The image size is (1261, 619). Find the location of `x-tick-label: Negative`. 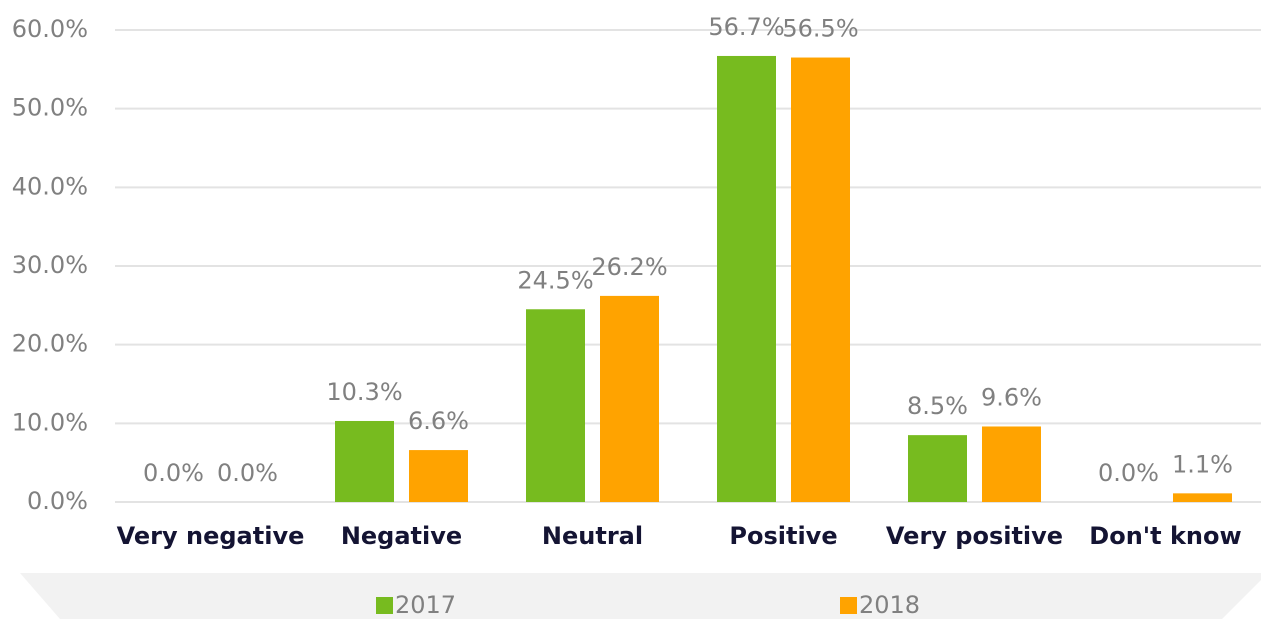

x-tick-label: Negative is located at coordinates (401, 536).